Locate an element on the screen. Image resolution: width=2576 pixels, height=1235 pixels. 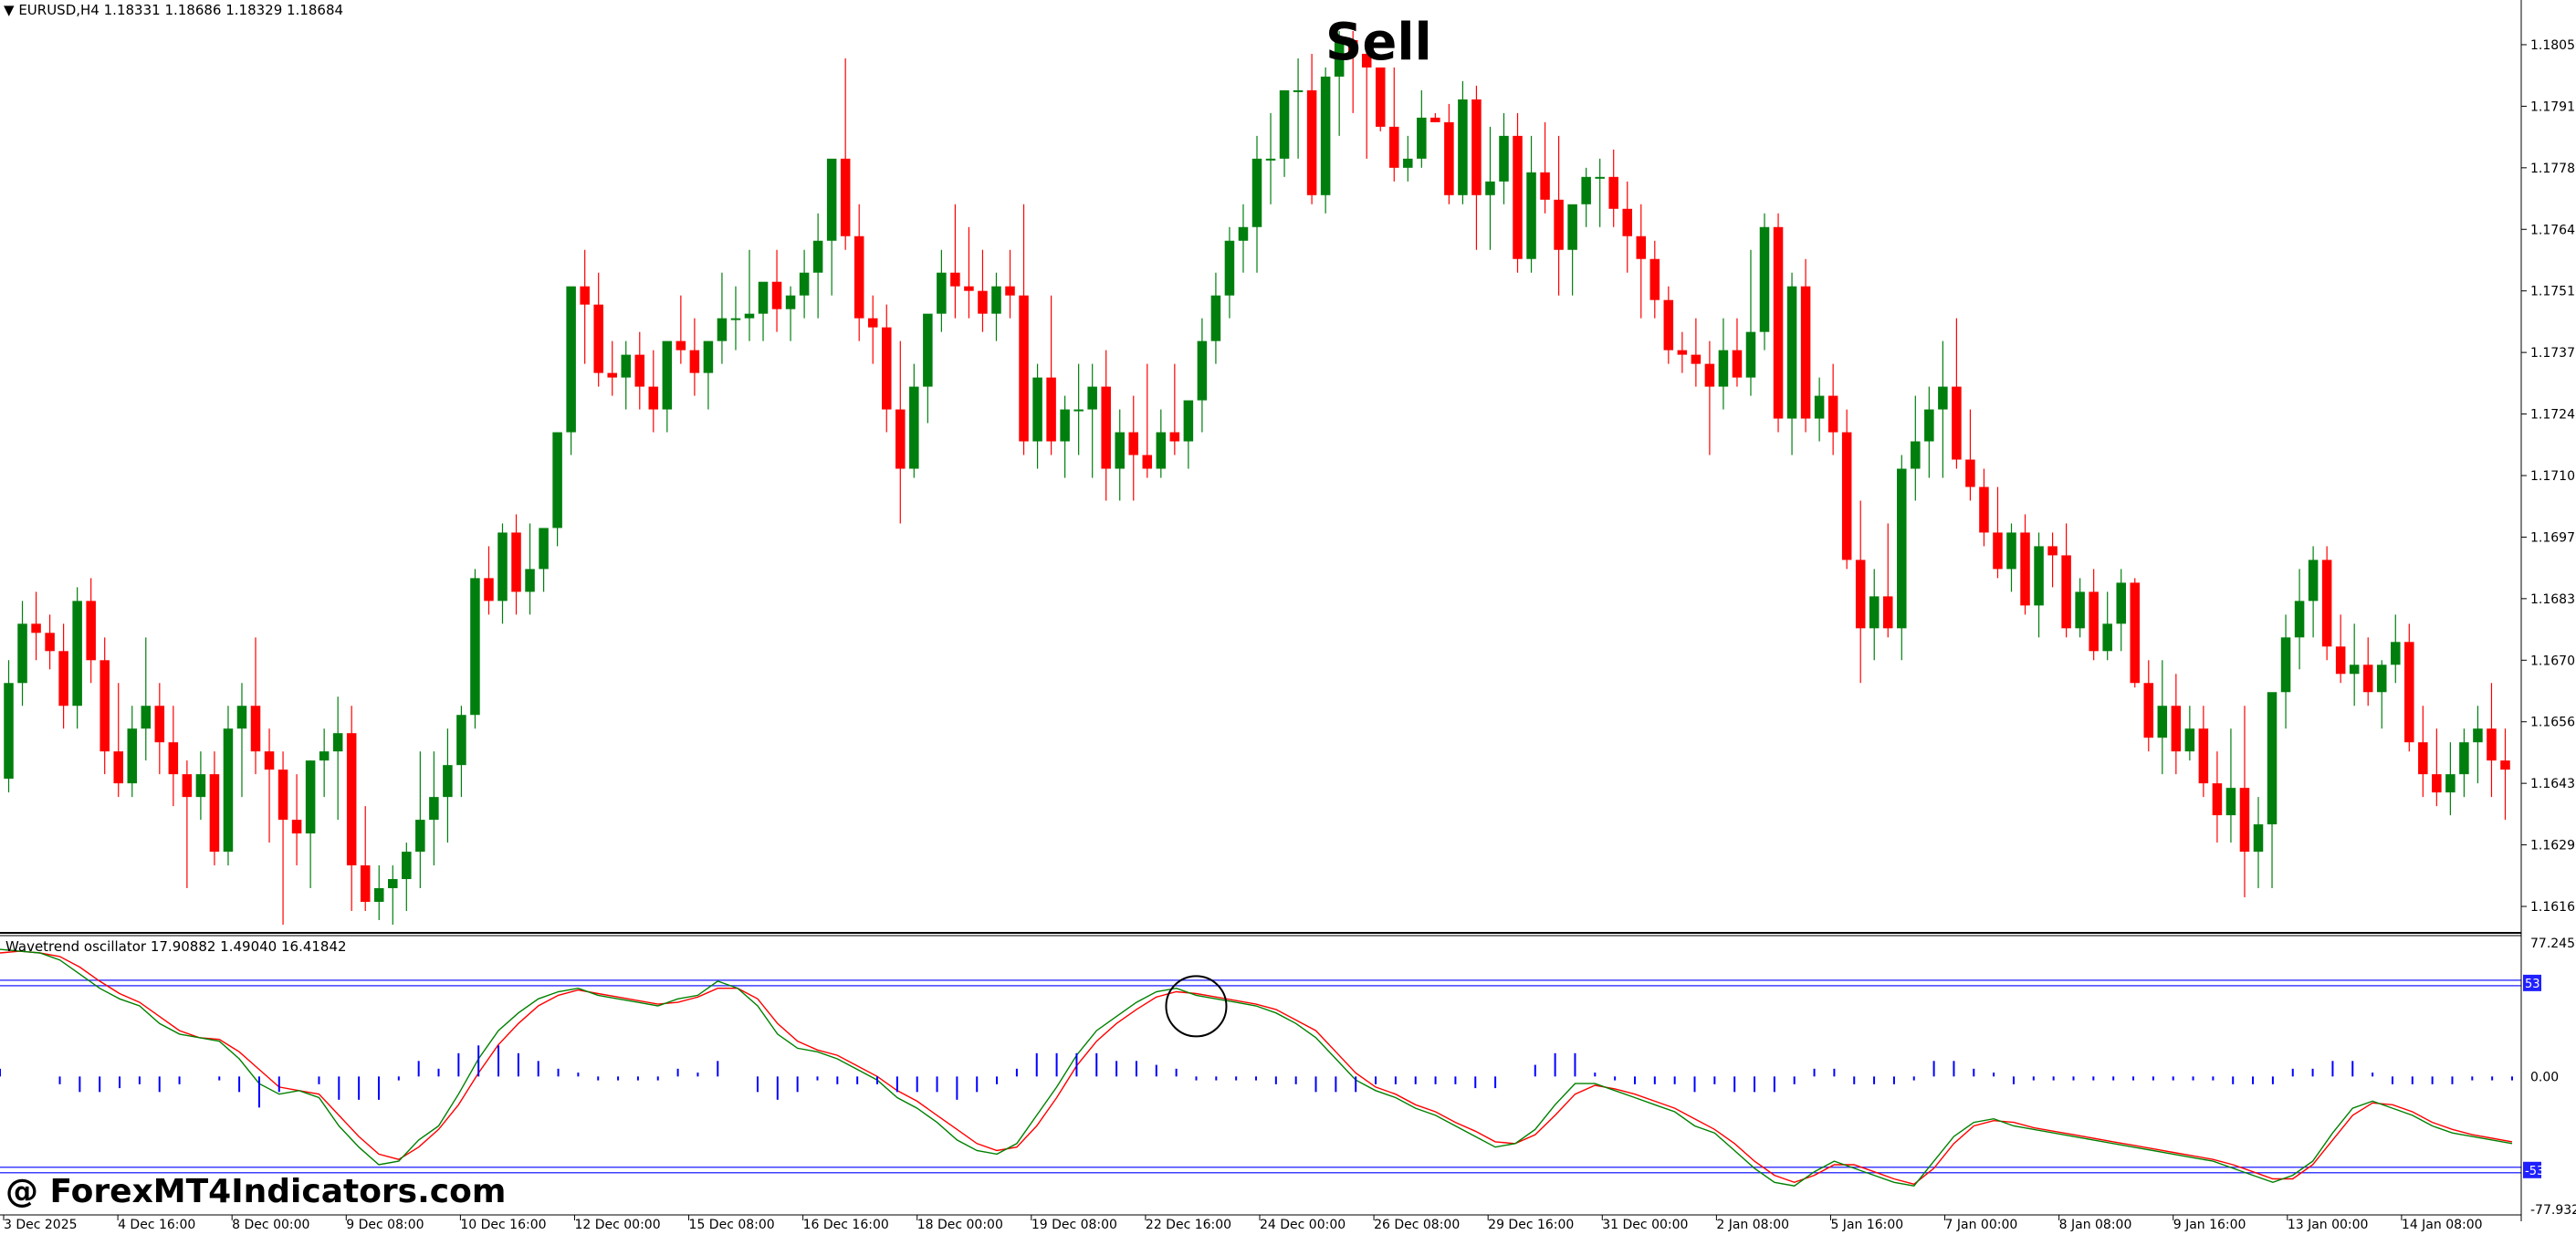
price-tick-label: 1.18050 is located at coordinates (2553, 46).